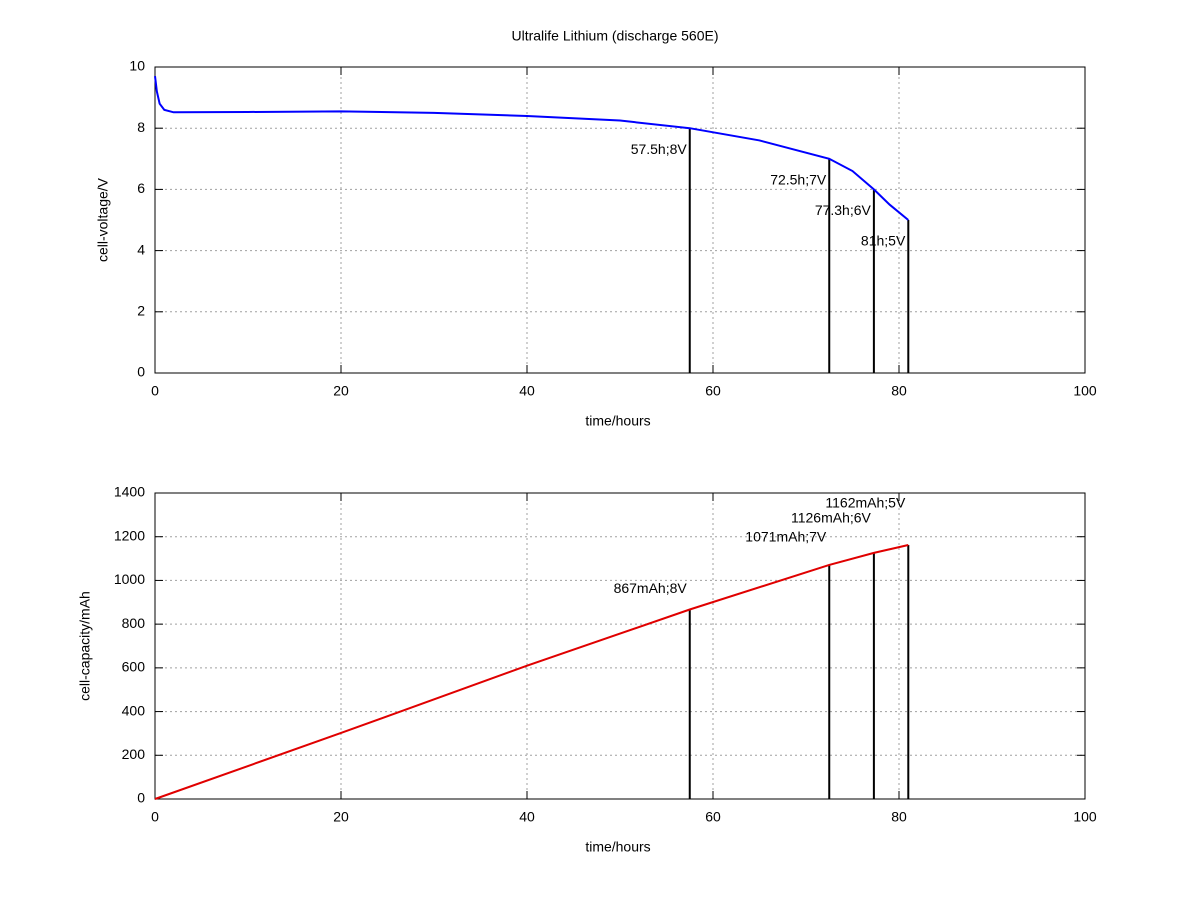 This screenshot has height=900, width=1200. Describe the element at coordinates (843, 210) in the screenshot. I see `marker-label: 77.3h;6V` at that location.